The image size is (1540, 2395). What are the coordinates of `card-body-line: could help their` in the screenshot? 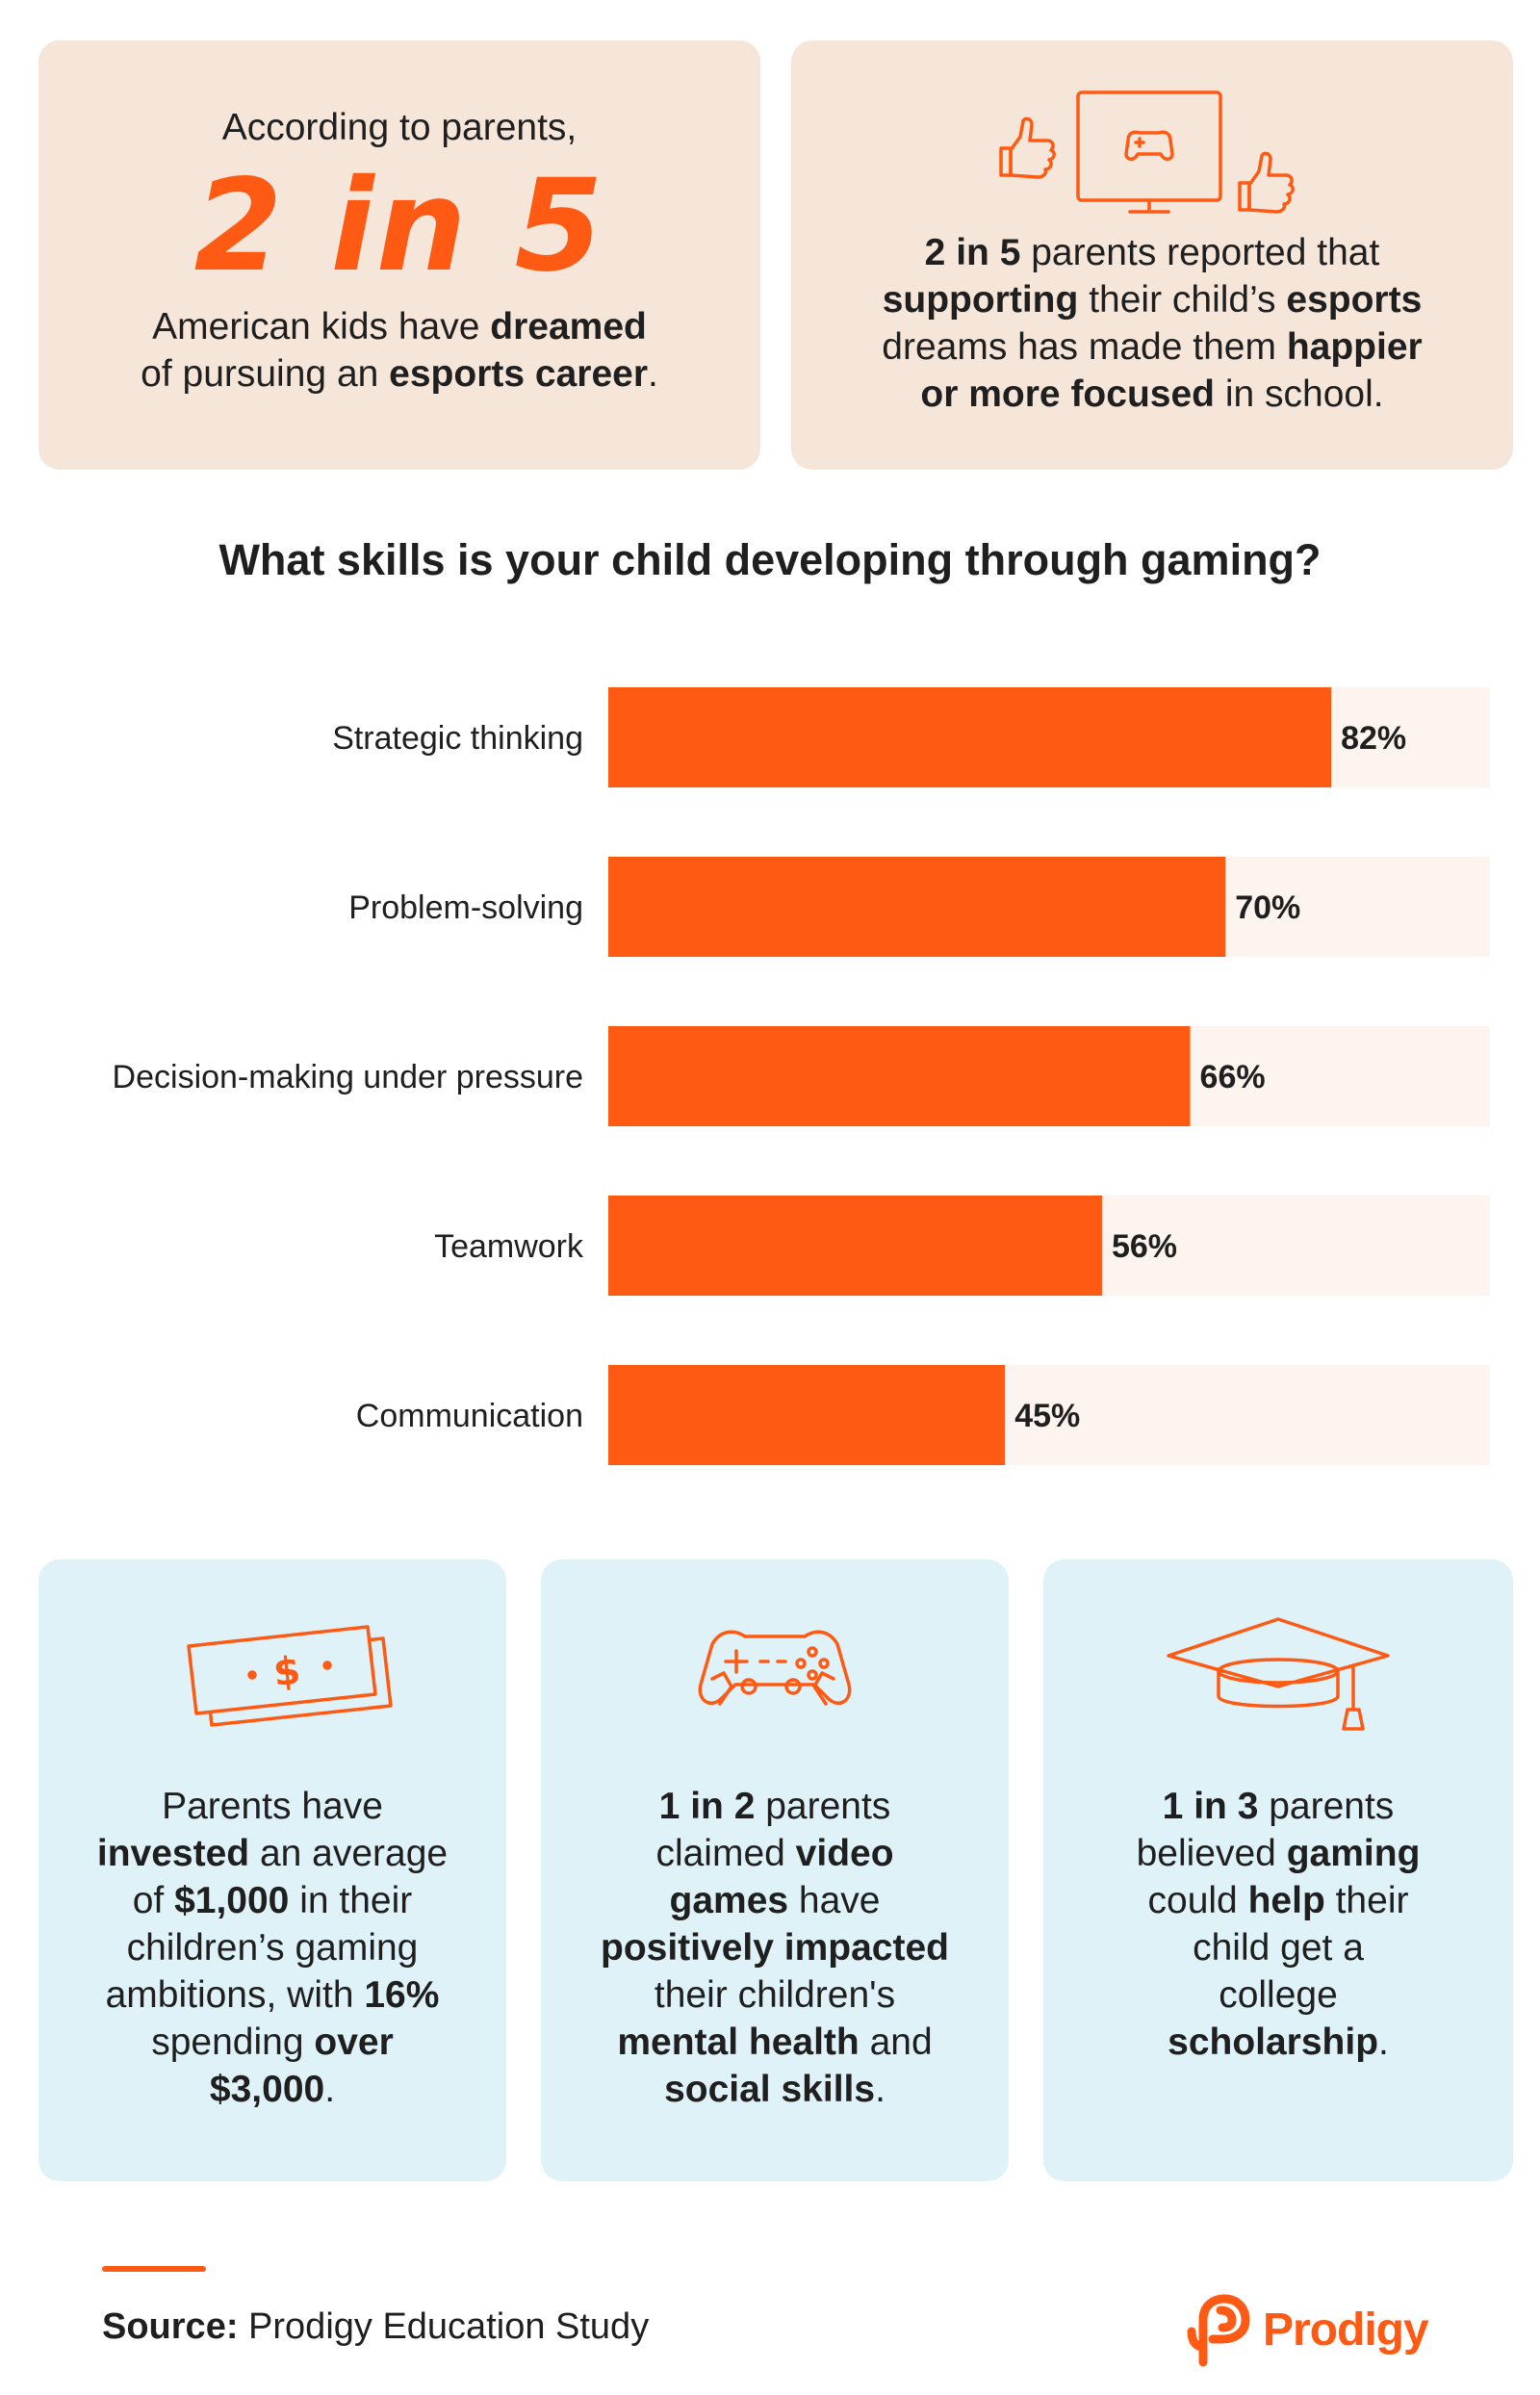 It's located at (1278, 1900).